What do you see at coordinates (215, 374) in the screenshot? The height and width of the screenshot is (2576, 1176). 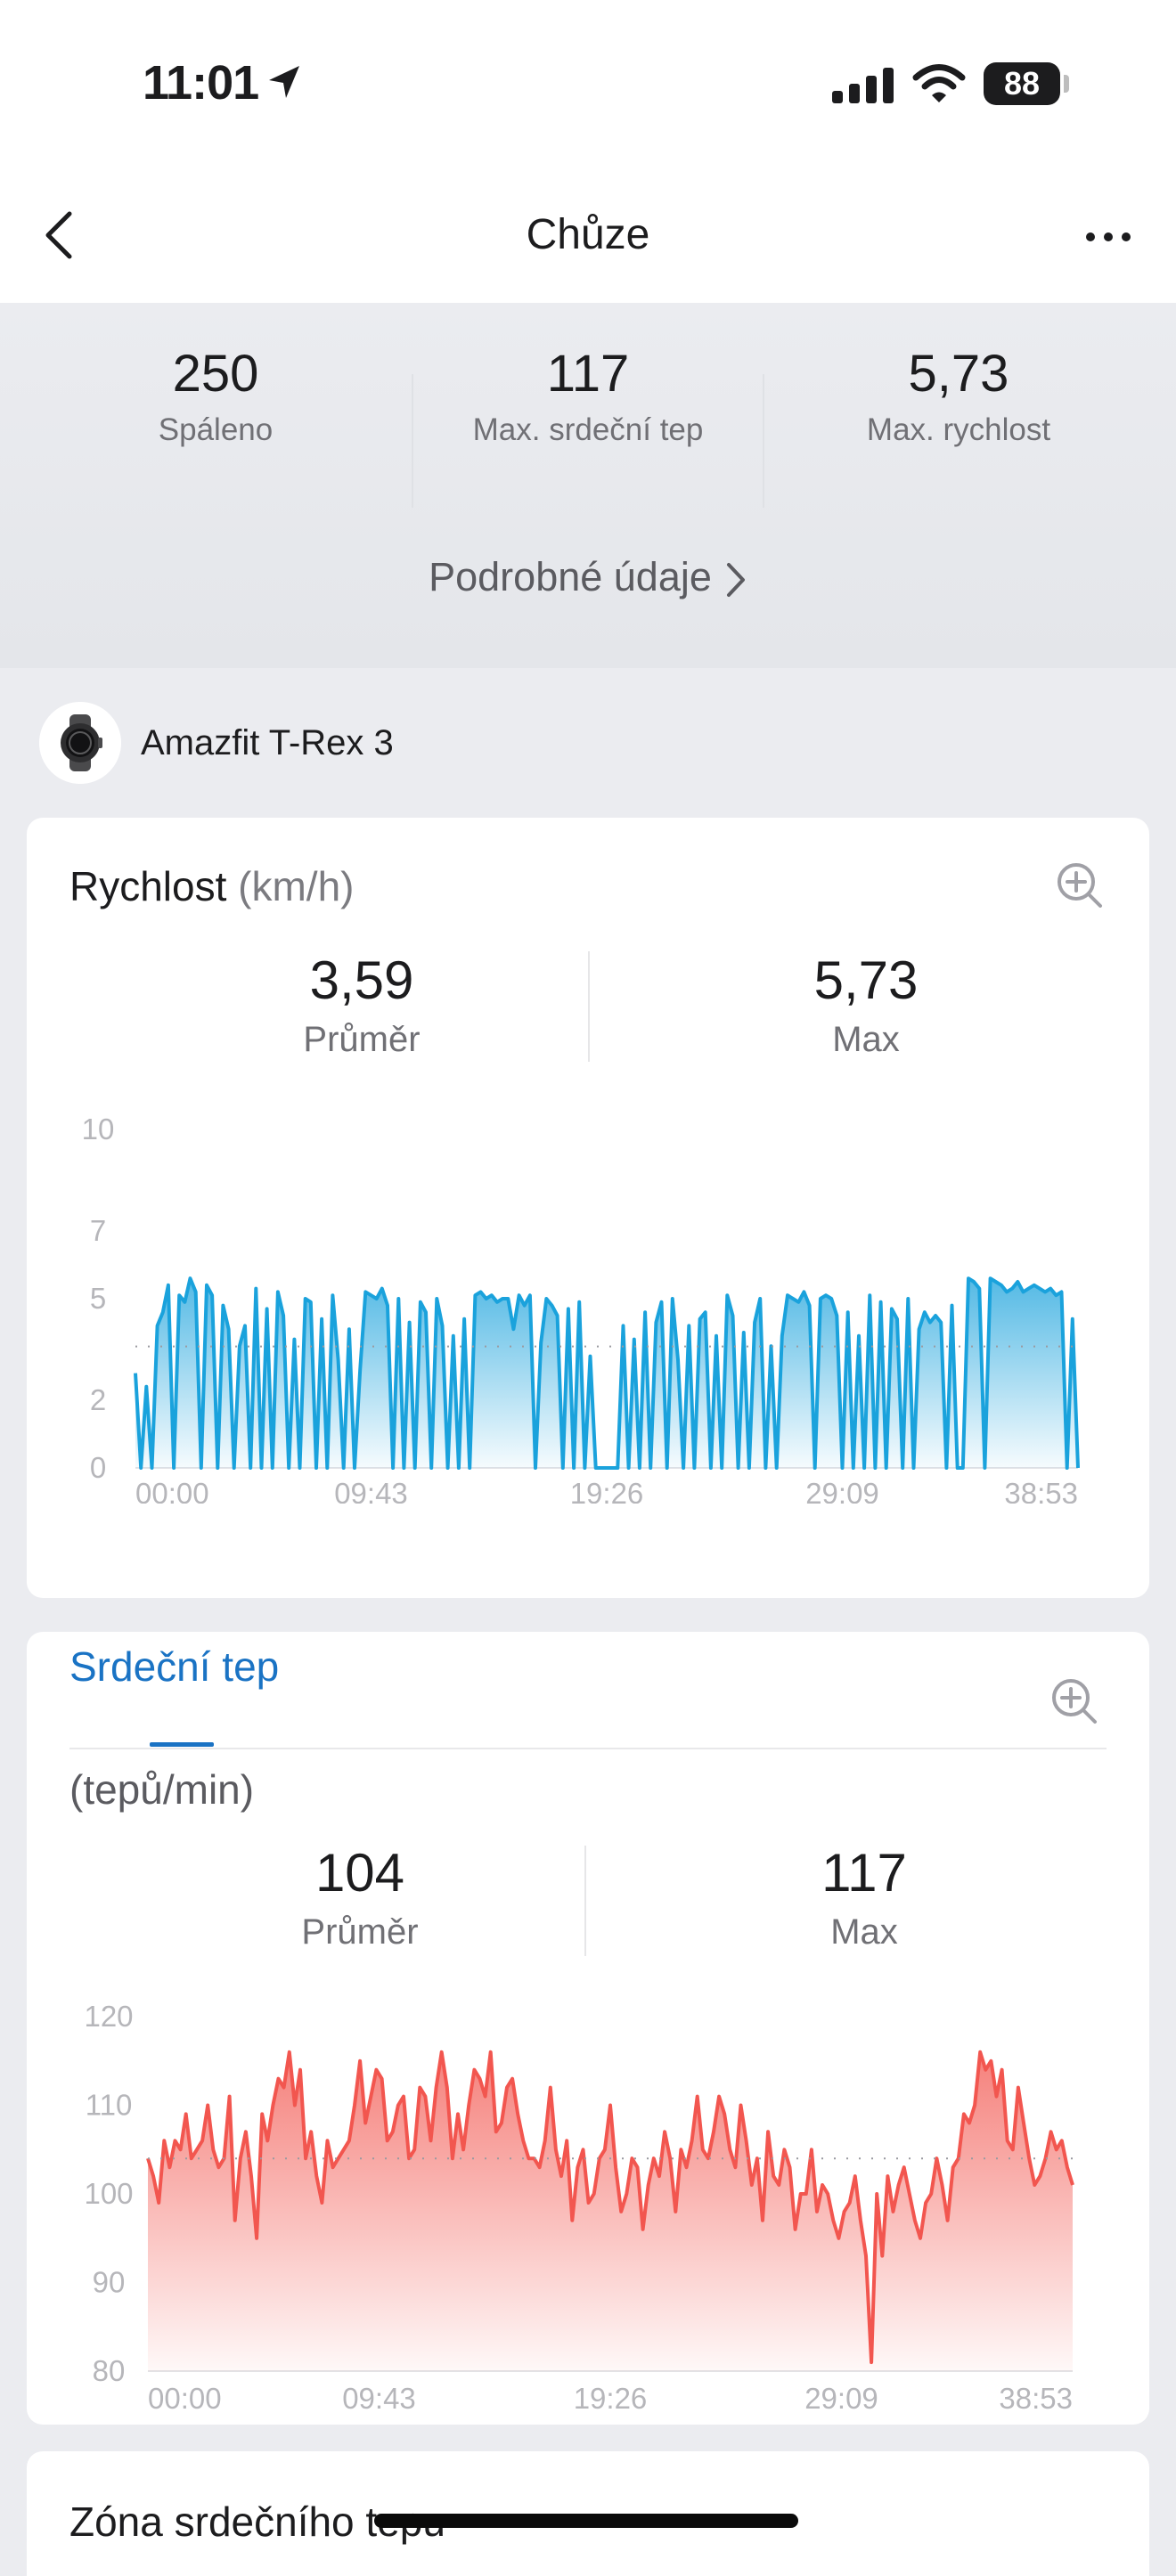 I see `stat-value: 250` at bounding box center [215, 374].